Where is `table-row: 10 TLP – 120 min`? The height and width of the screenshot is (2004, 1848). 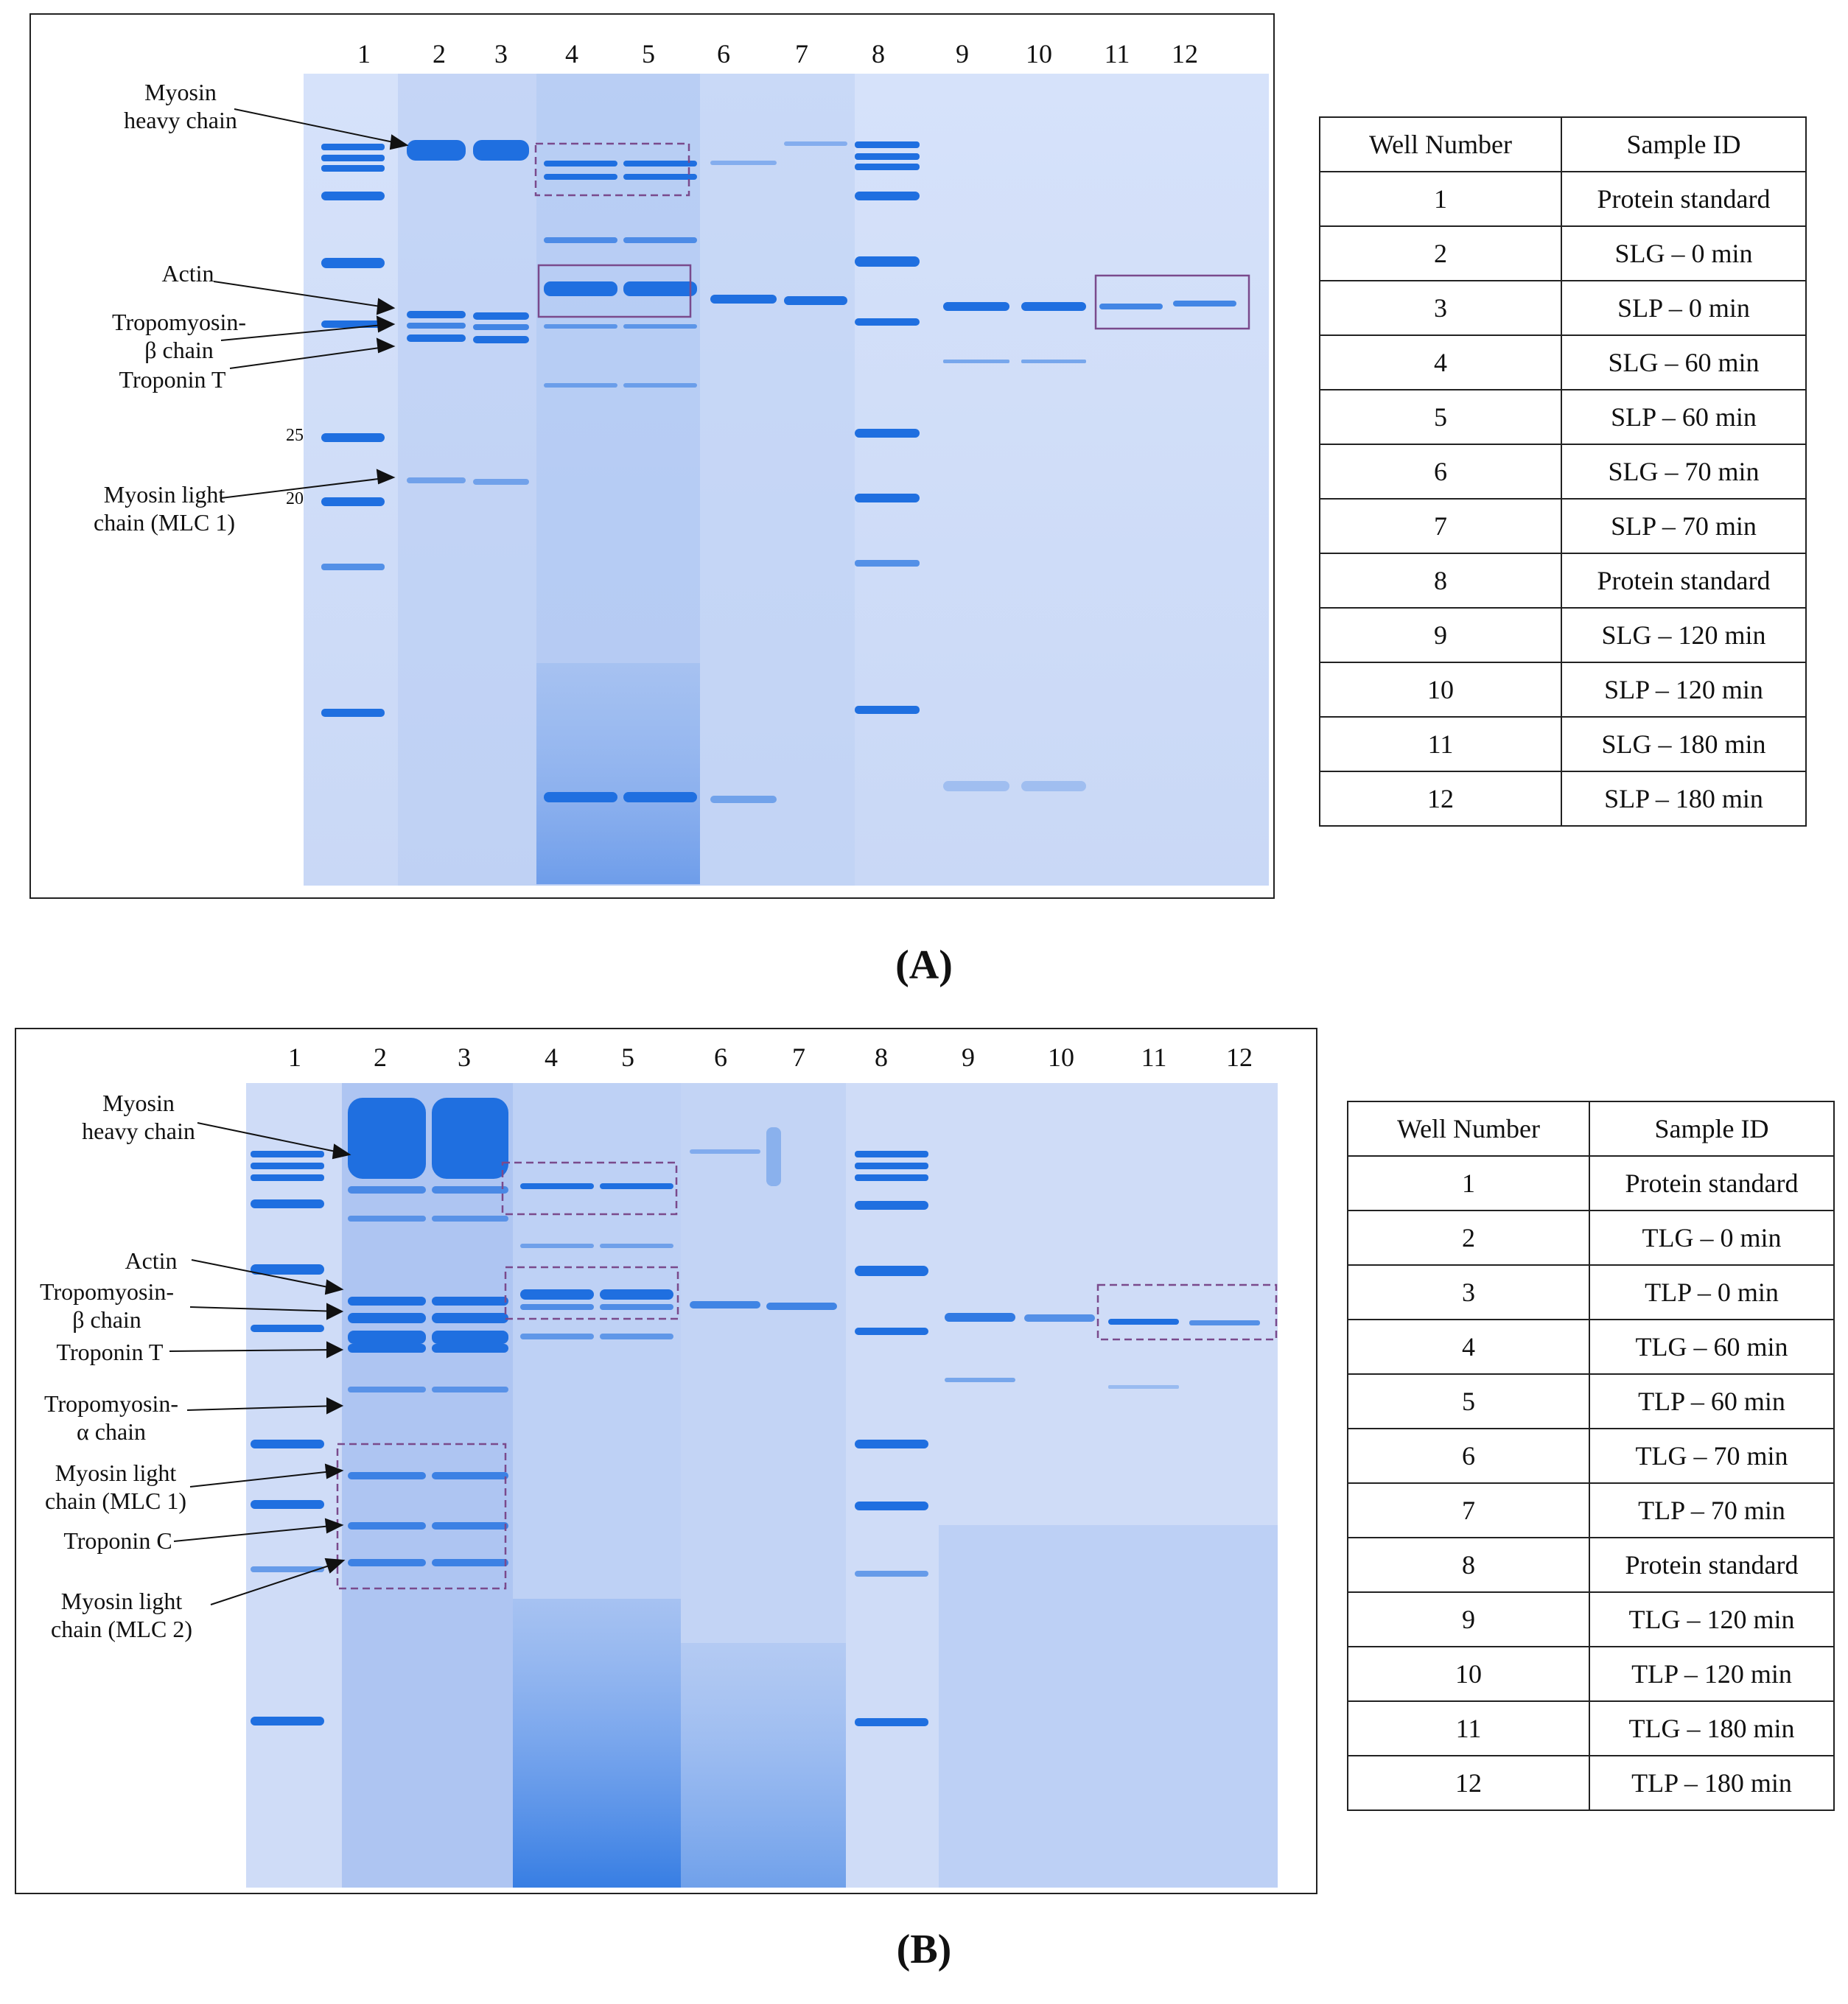 table-row: 10 TLP – 120 min is located at coordinates (1591, 1674).